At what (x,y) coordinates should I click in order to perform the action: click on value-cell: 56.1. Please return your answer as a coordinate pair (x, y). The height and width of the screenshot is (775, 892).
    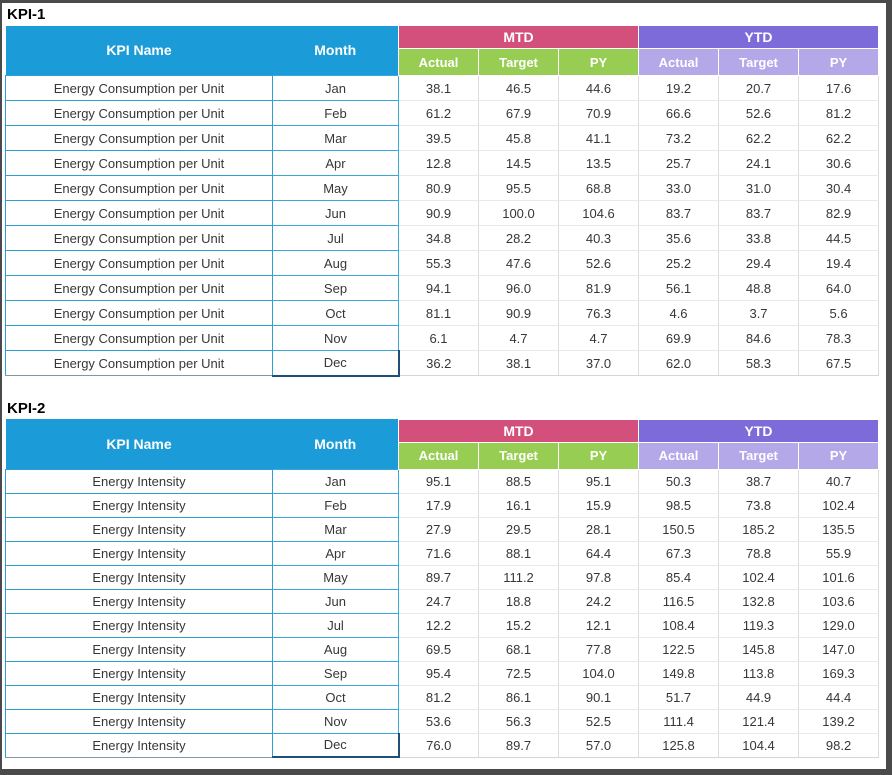
    Looking at the image, I should click on (679, 288).